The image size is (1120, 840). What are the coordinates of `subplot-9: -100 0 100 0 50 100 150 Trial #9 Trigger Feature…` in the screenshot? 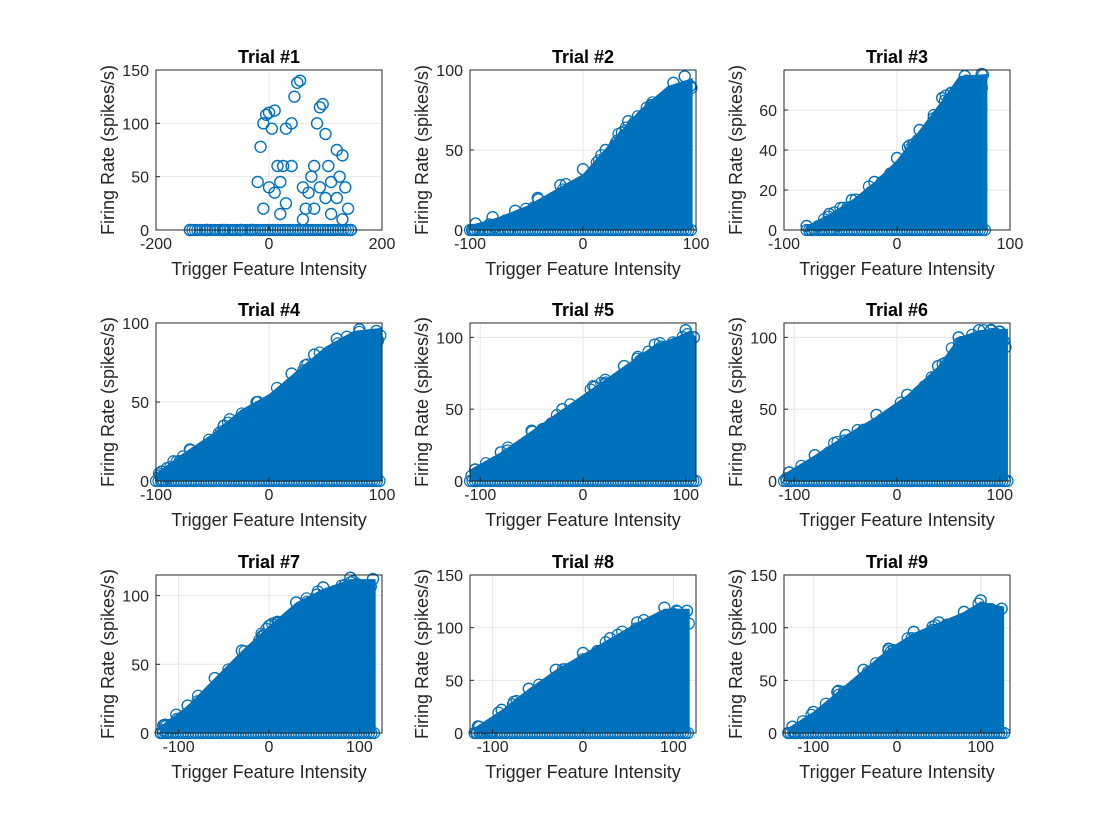 It's located at (868, 667).